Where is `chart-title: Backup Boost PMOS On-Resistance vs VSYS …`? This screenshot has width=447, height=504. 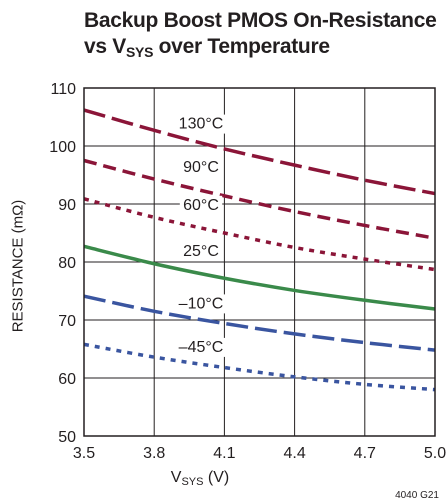 chart-title: Backup Boost PMOS On-Resistance vs VSYS … is located at coordinates (265, 34).